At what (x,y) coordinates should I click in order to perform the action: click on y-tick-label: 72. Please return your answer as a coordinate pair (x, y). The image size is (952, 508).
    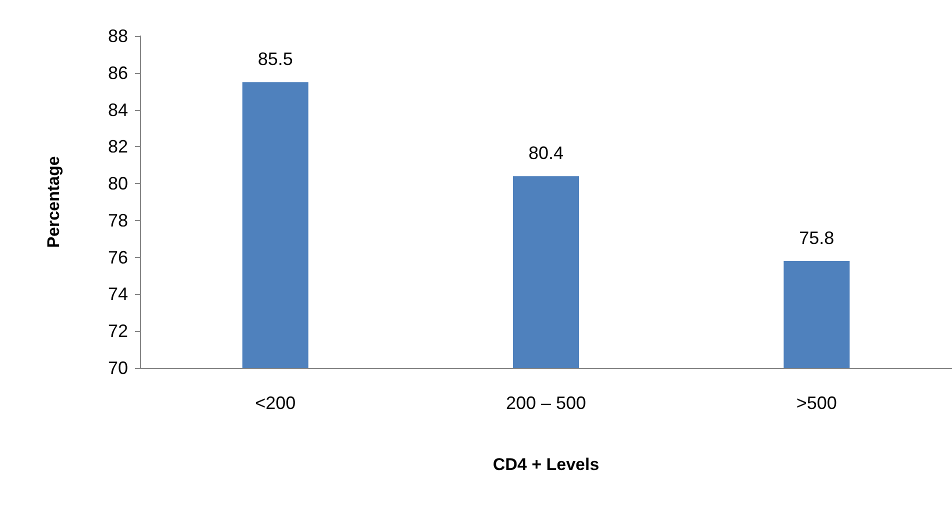
    Looking at the image, I should click on (118, 331).